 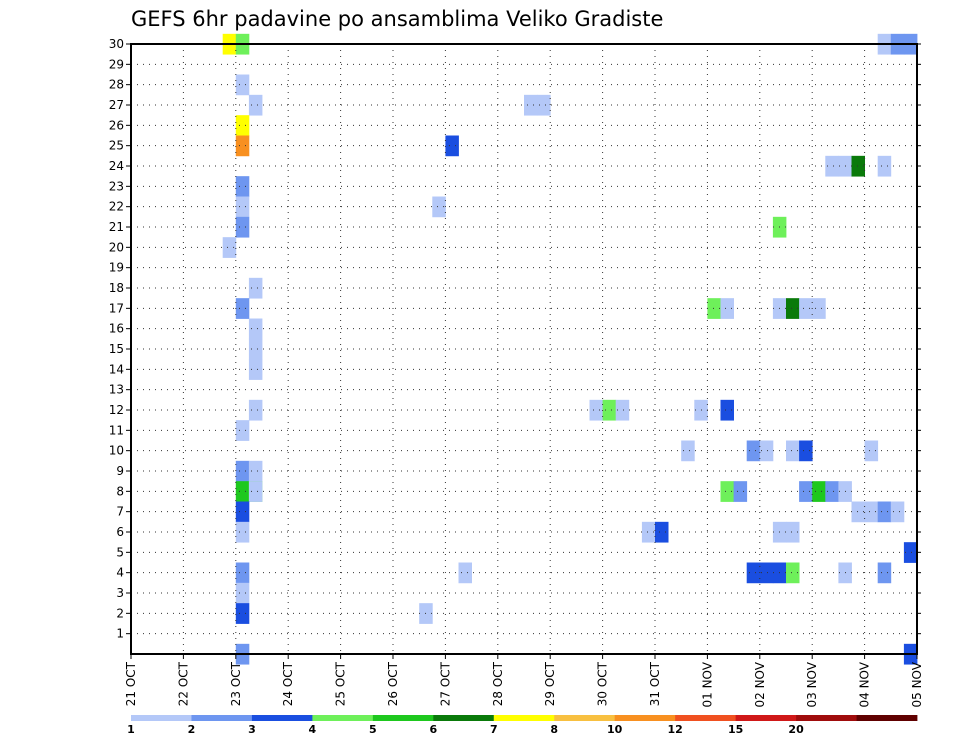 I want to click on y-tick-label: 10, so click(x=116, y=451).